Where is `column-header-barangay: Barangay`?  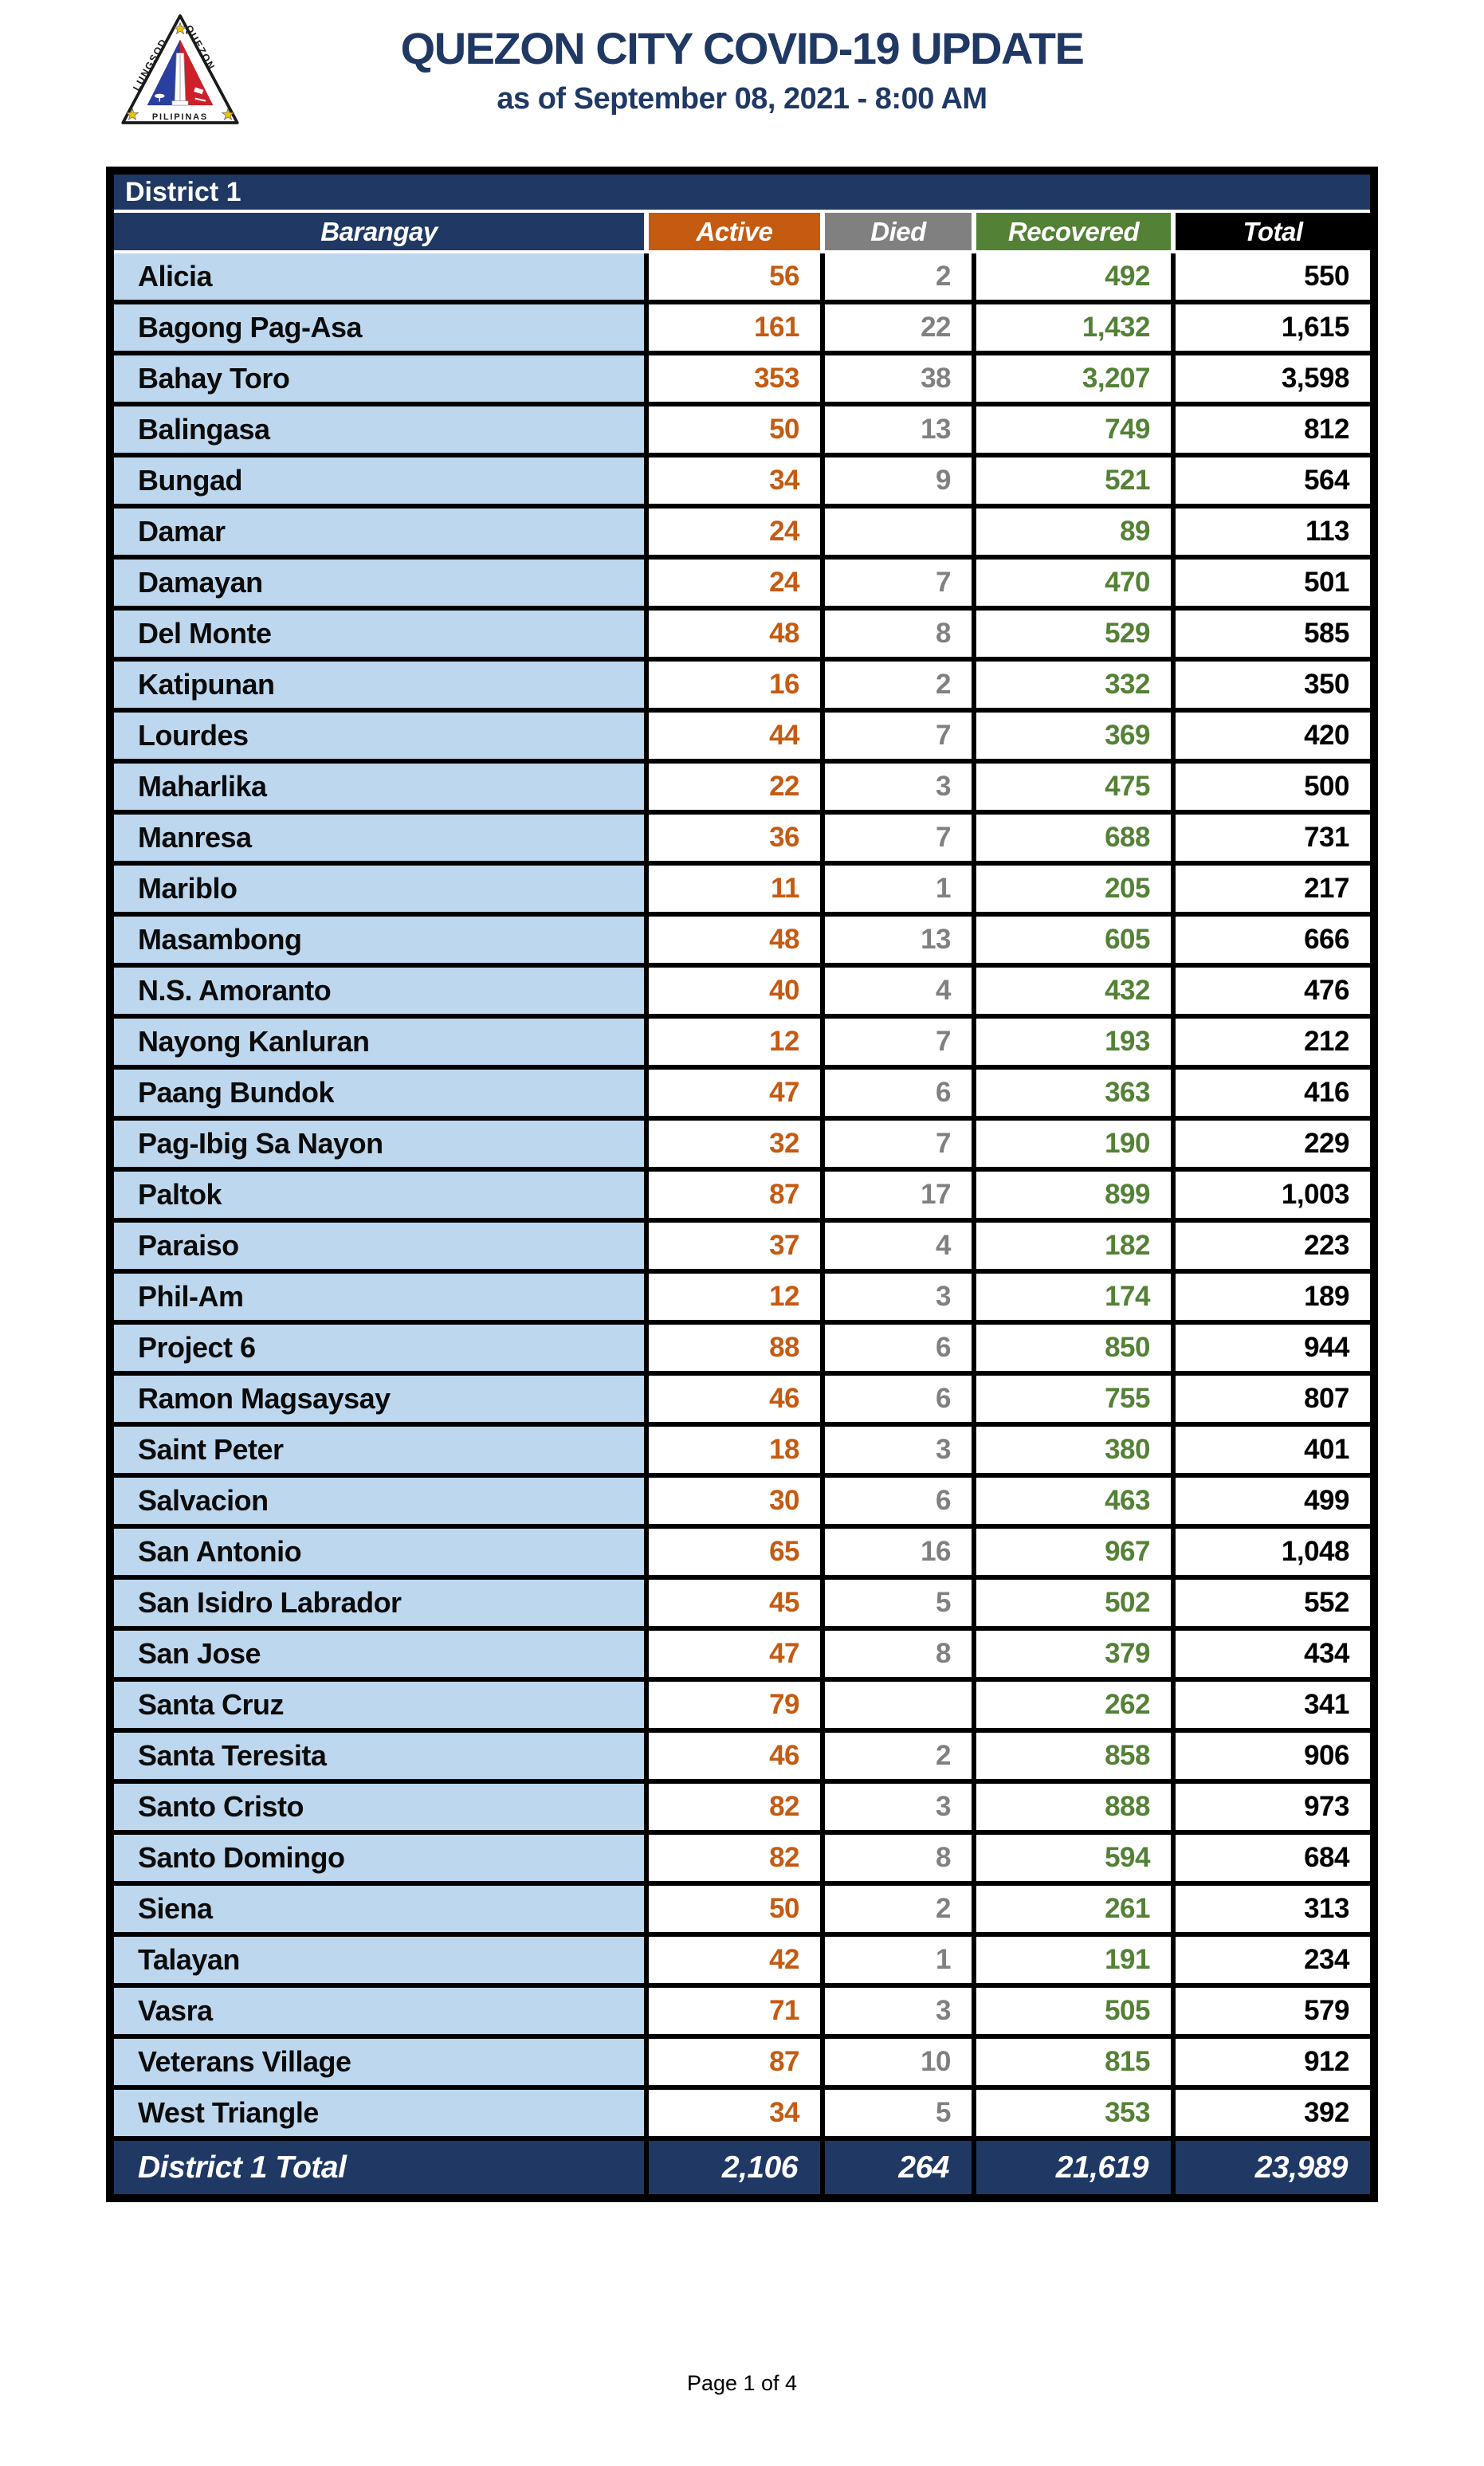 column-header-barangay: Barangay is located at coordinates (379, 231).